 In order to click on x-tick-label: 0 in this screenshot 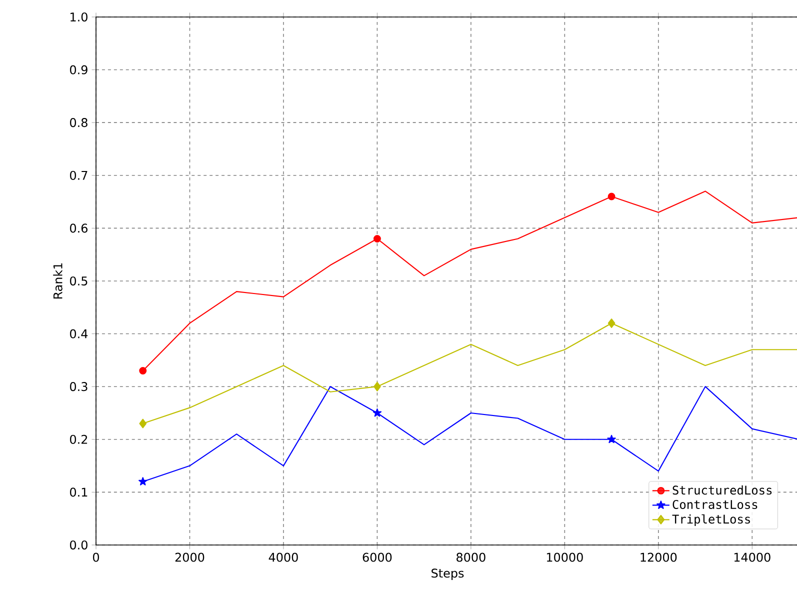, I will do `click(96, 557)`.